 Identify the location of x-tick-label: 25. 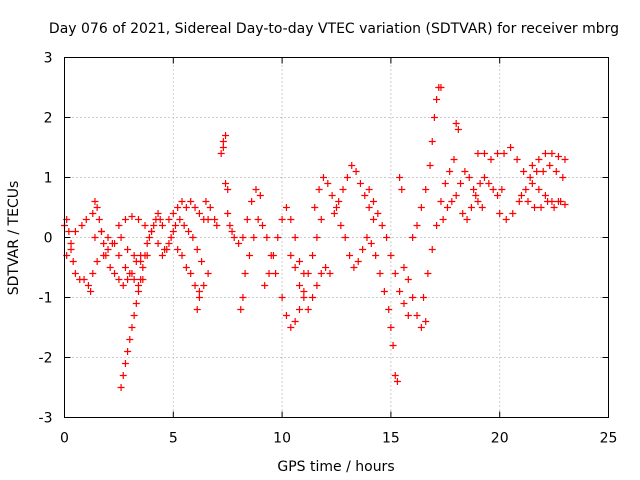
(609, 439).